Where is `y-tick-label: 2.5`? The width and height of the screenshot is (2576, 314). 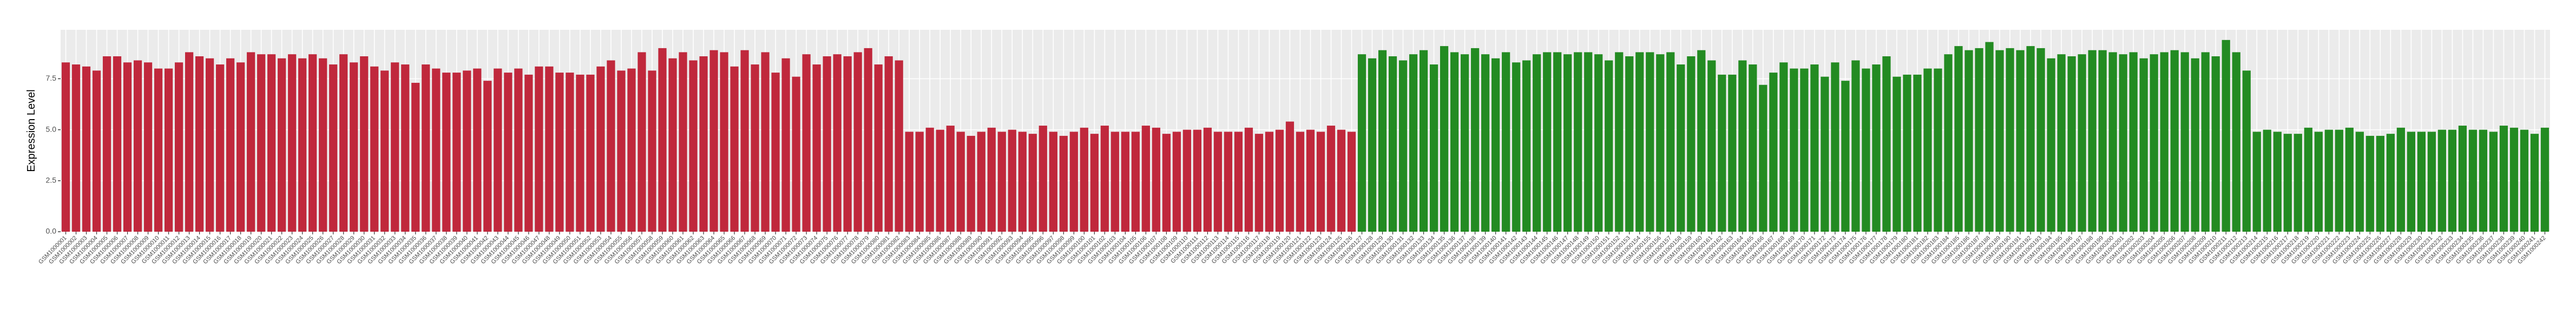
y-tick-label: 2.5 is located at coordinates (51, 180).